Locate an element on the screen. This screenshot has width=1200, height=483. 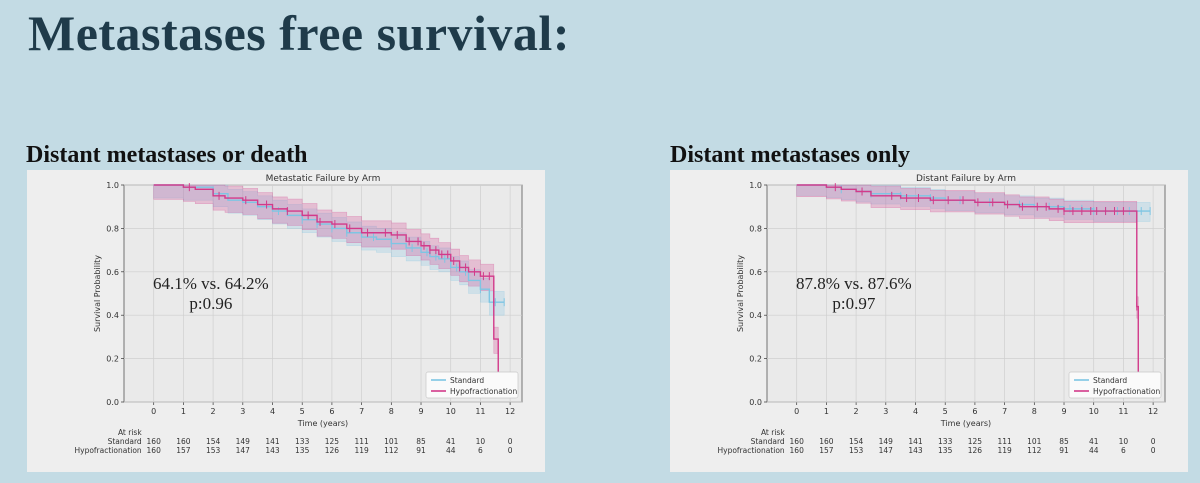
at-risk-count: 141 is located at coordinates (915, 441).